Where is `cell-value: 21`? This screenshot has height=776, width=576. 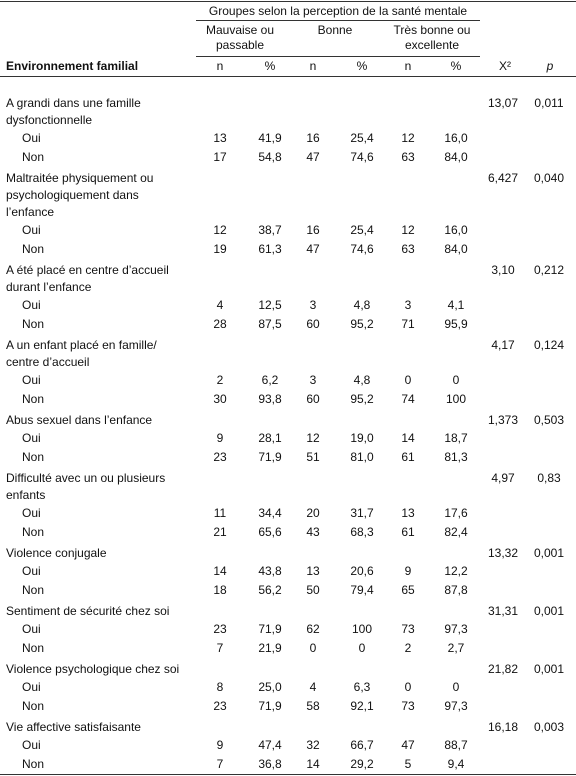 cell-value: 21 is located at coordinates (220, 532).